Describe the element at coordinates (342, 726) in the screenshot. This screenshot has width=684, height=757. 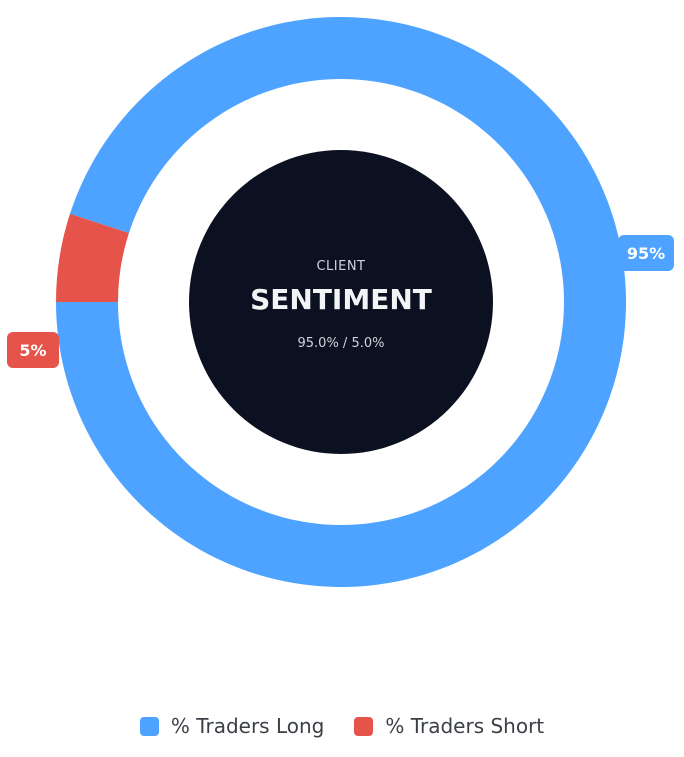
I see `chart-legend: % Traders Long % Traders Short` at that location.